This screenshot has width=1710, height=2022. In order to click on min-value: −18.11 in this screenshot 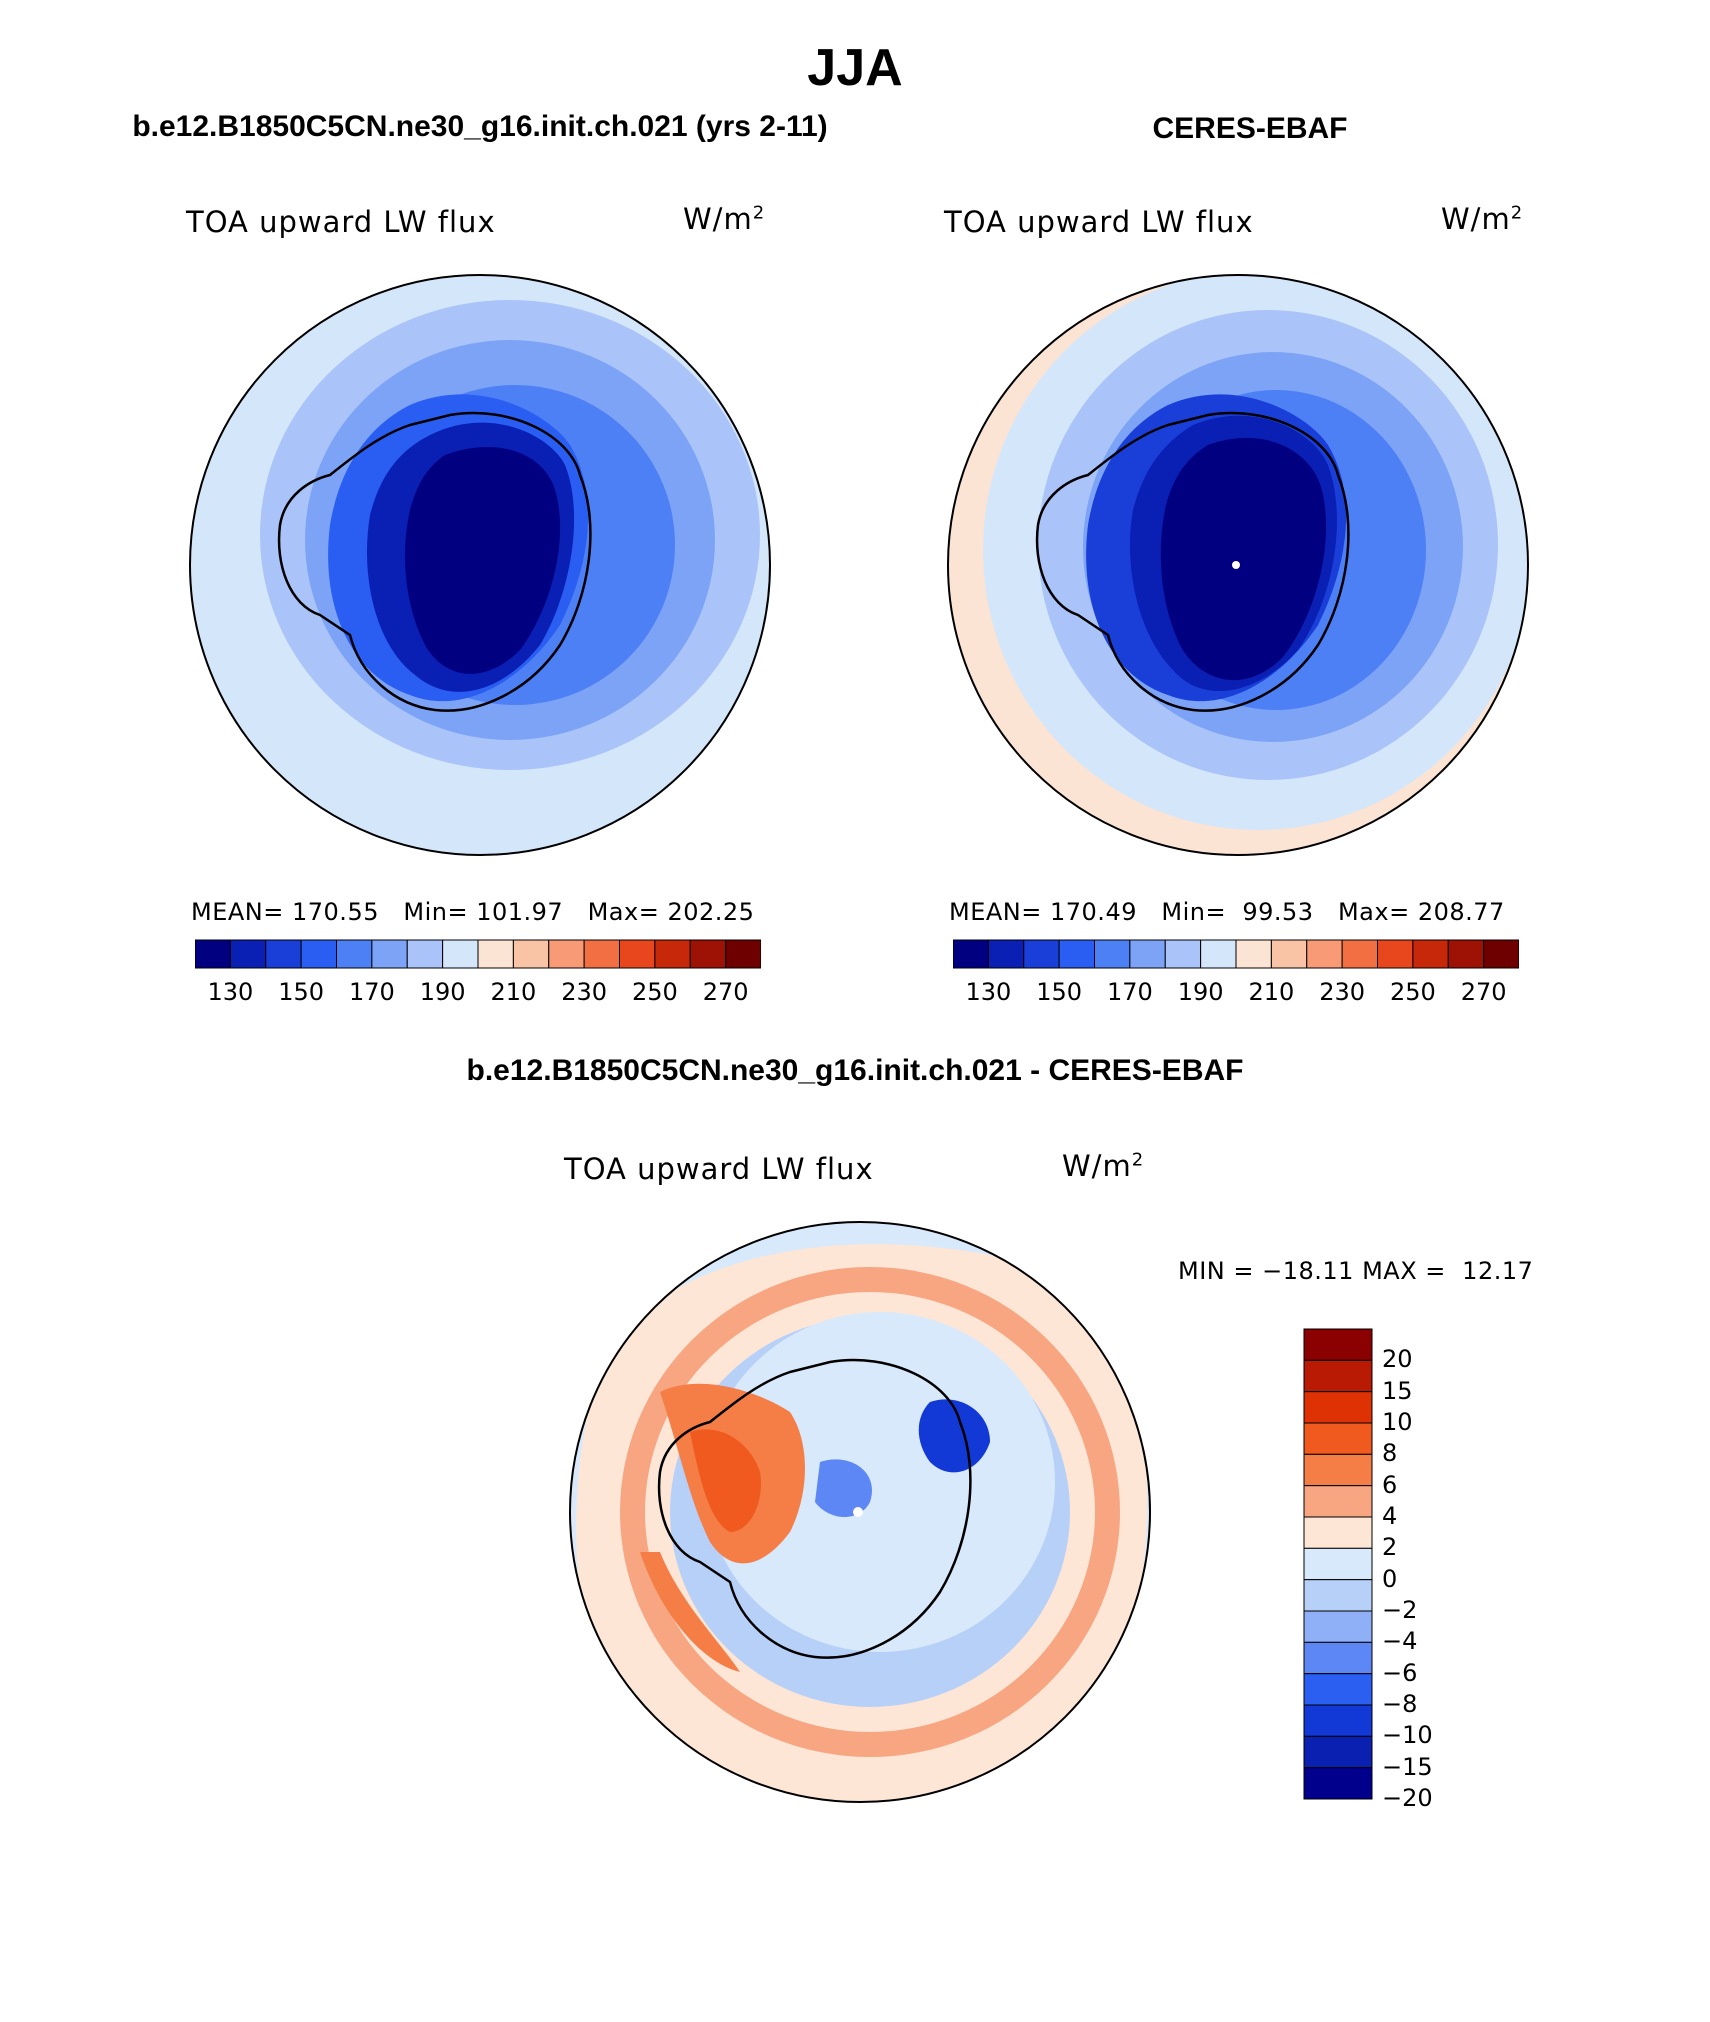, I will do `click(1308, 1271)`.